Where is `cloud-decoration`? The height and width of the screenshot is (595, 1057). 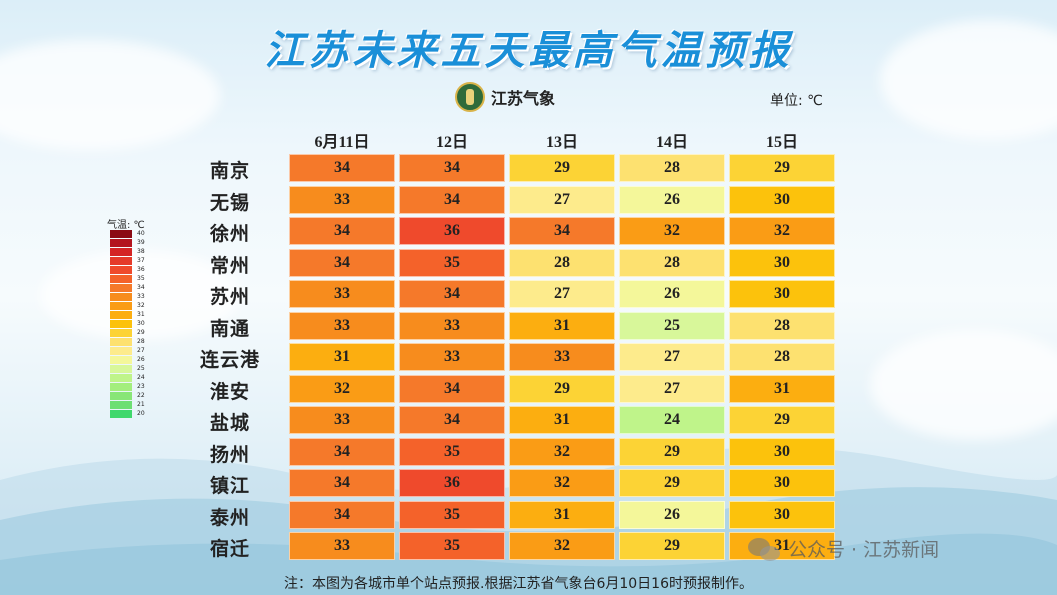
cloud-decoration is located at coordinates (110, 95).